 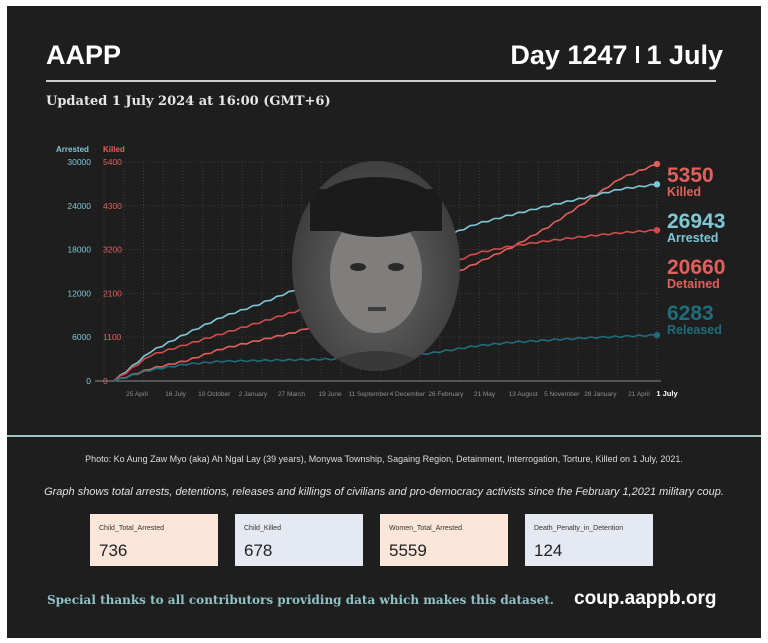 What do you see at coordinates (376, 207) in the screenshot?
I see `portrait-hair-top` at bounding box center [376, 207].